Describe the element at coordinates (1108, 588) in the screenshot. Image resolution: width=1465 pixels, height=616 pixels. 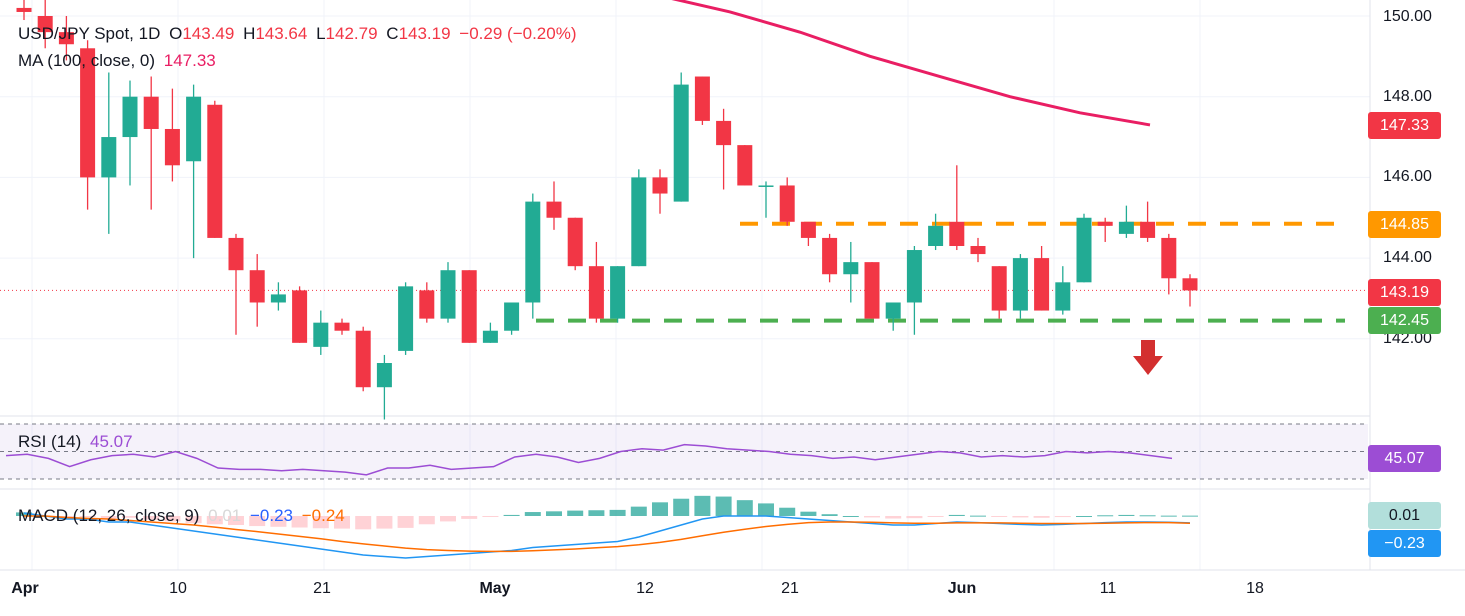
I see `time-tick: 11` at that location.